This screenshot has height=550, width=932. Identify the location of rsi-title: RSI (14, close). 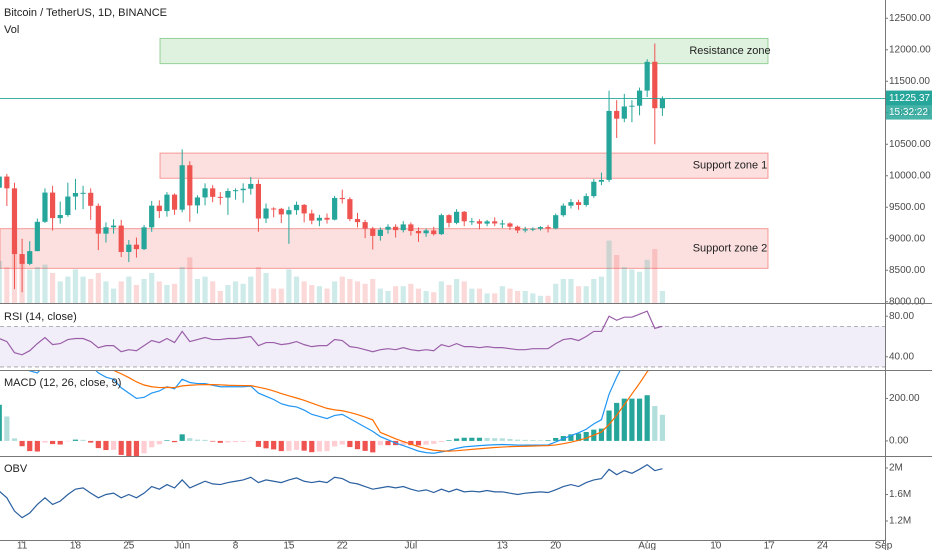
(40, 317).